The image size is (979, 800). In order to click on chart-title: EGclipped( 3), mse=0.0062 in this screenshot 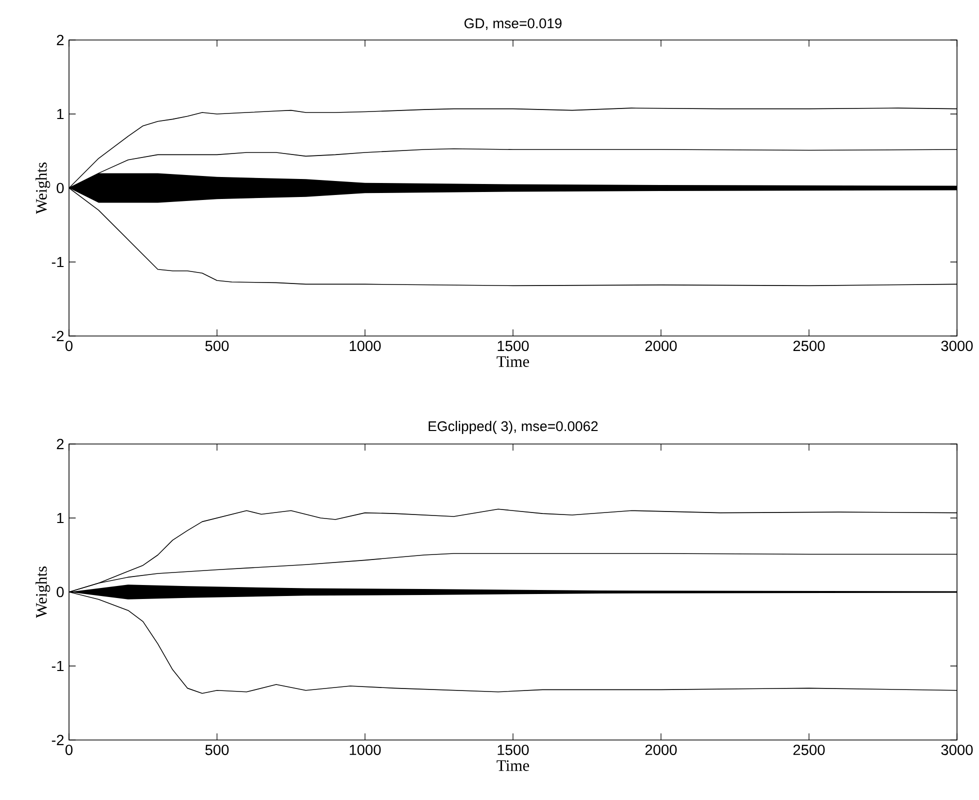, I will do `click(513, 427)`.